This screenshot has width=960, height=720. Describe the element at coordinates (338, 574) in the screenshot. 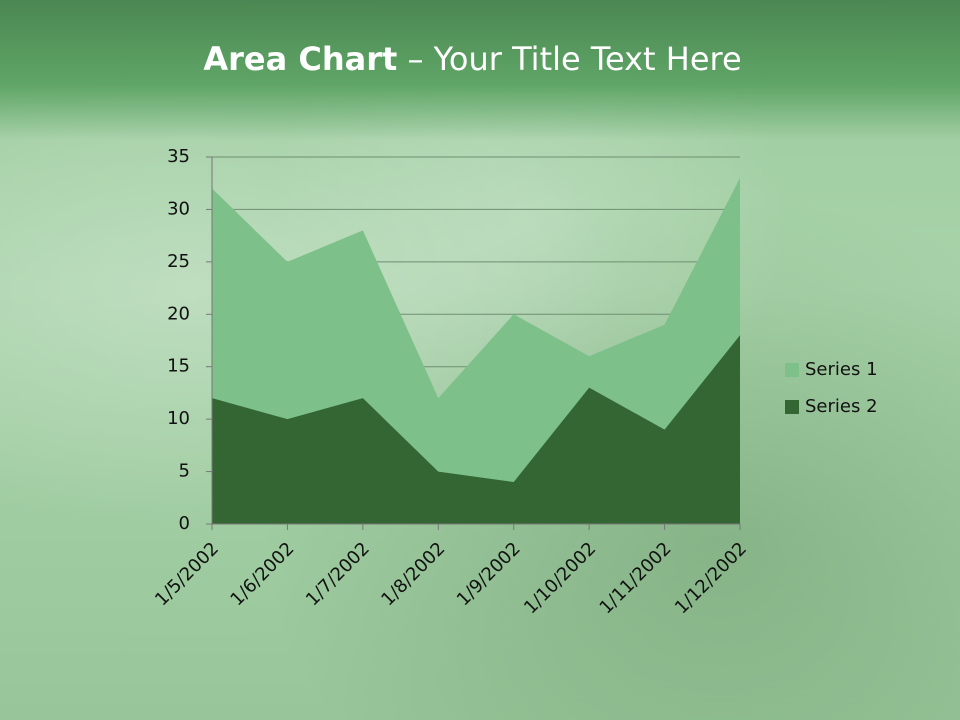

I see `x-tick-label: 1/7/2002` at that location.